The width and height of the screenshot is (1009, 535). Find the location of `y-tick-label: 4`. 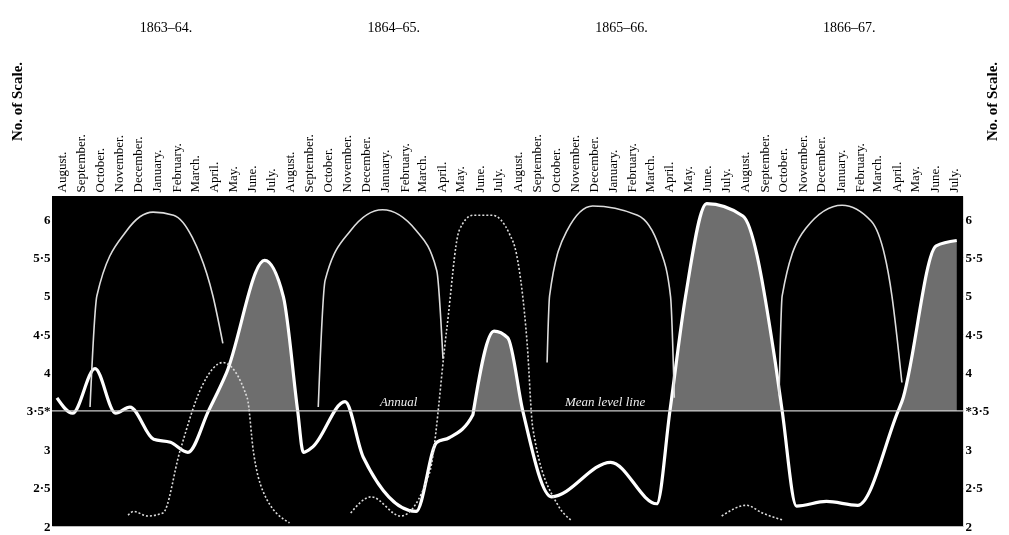

y-tick-label: 4 is located at coordinates (47, 373).